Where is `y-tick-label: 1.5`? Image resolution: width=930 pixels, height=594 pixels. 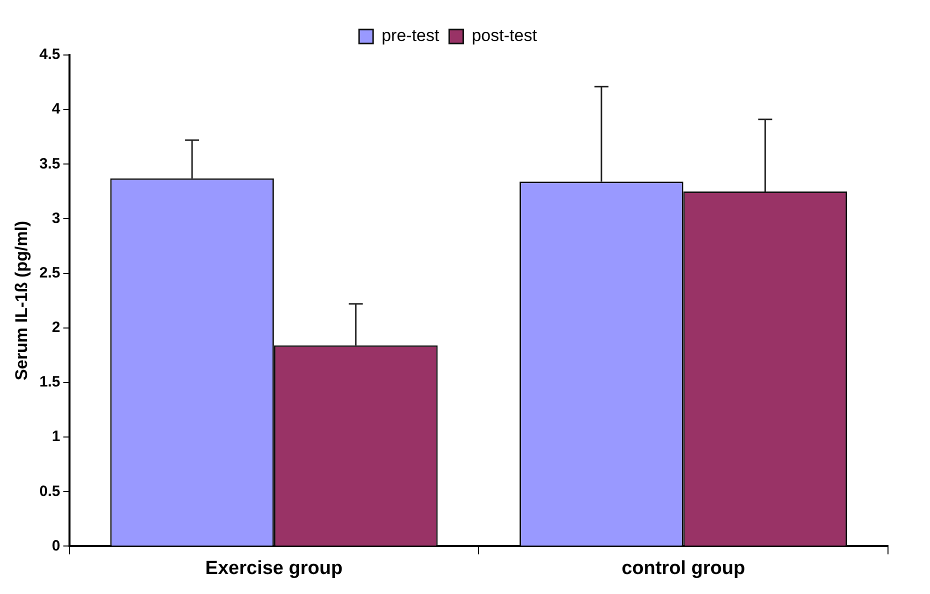 y-tick-label: 1.5 is located at coordinates (49, 382).